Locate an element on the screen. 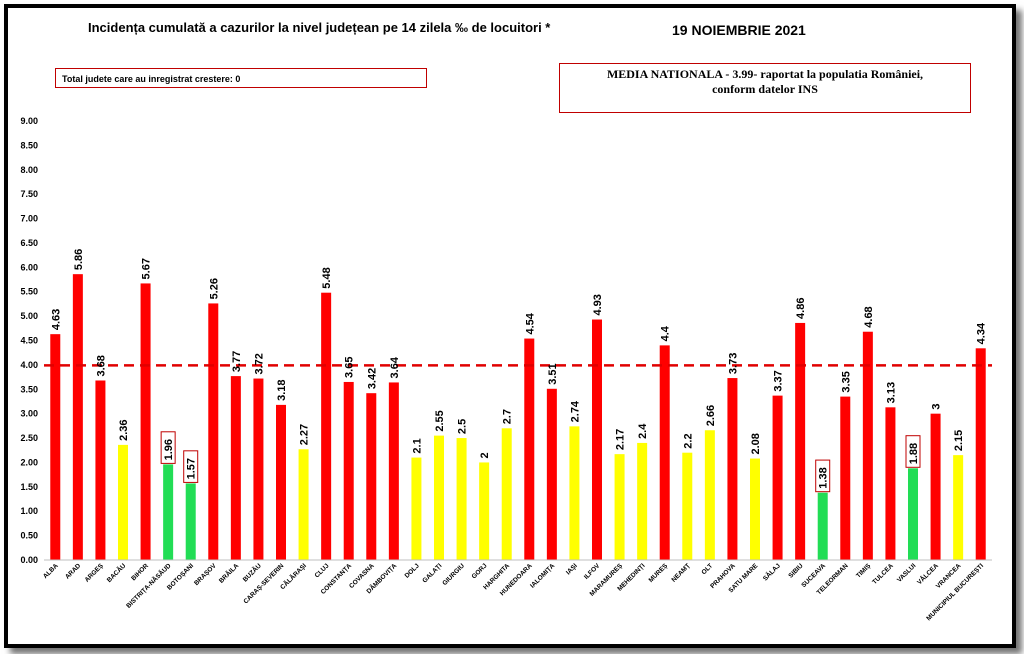 The image size is (1024, 654). y-tick-label: 8.50 is located at coordinates (29, 145).